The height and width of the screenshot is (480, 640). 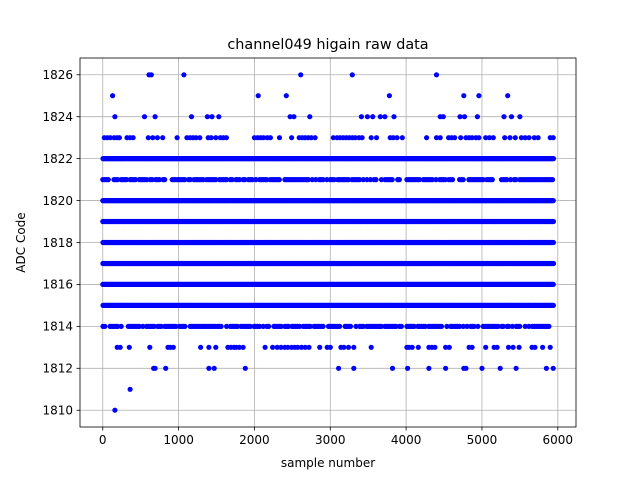 I want to click on x-tick-label: 6000, so click(x=558, y=440).